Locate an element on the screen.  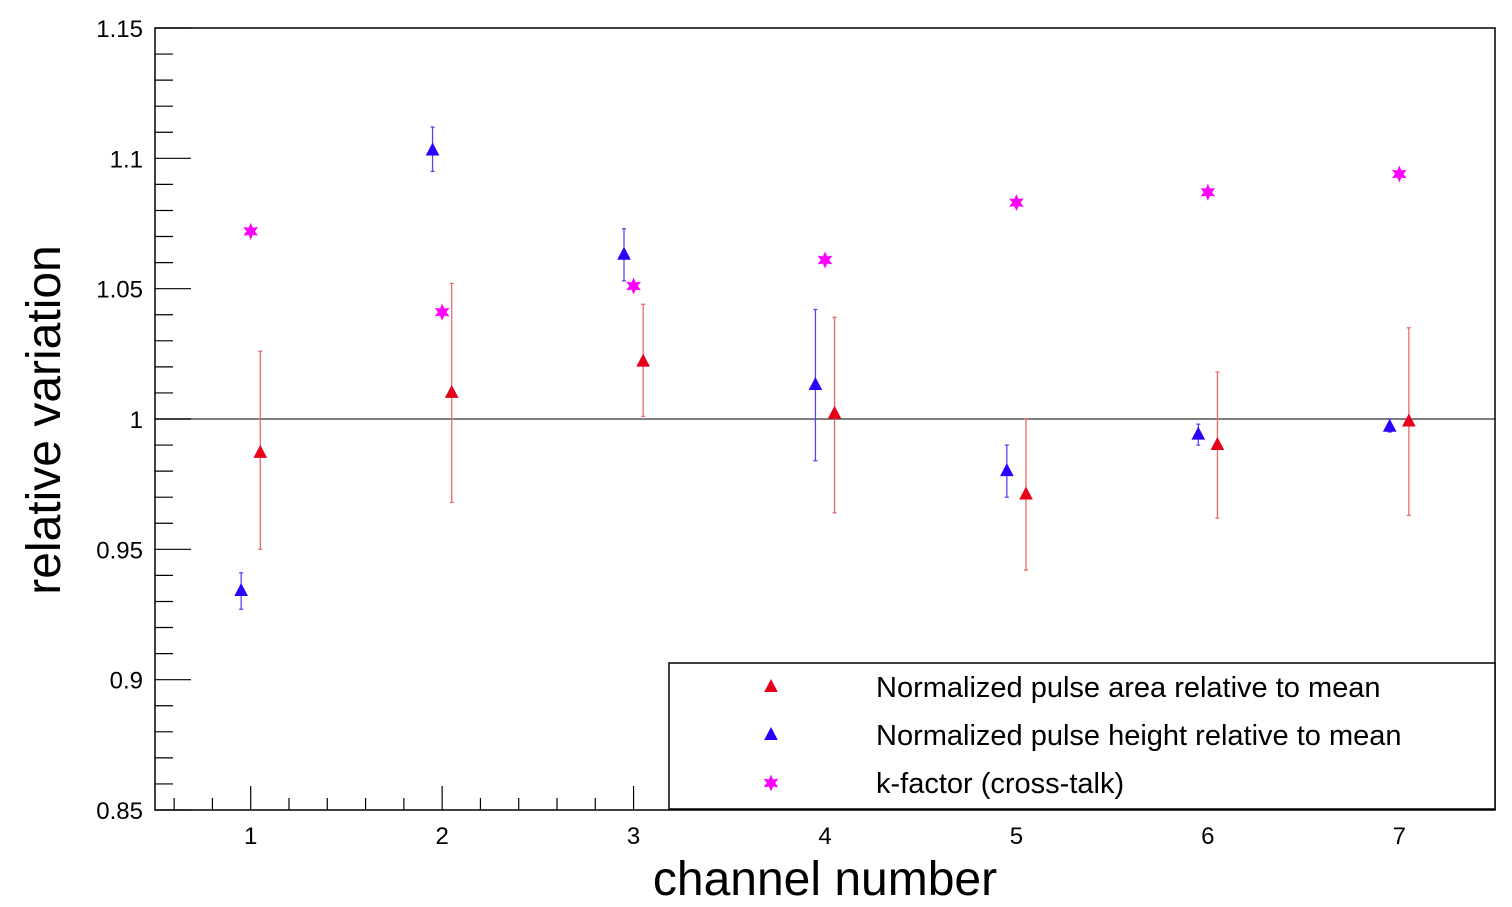
y-tick-label: 0.85 is located at coordinates (119, 811).